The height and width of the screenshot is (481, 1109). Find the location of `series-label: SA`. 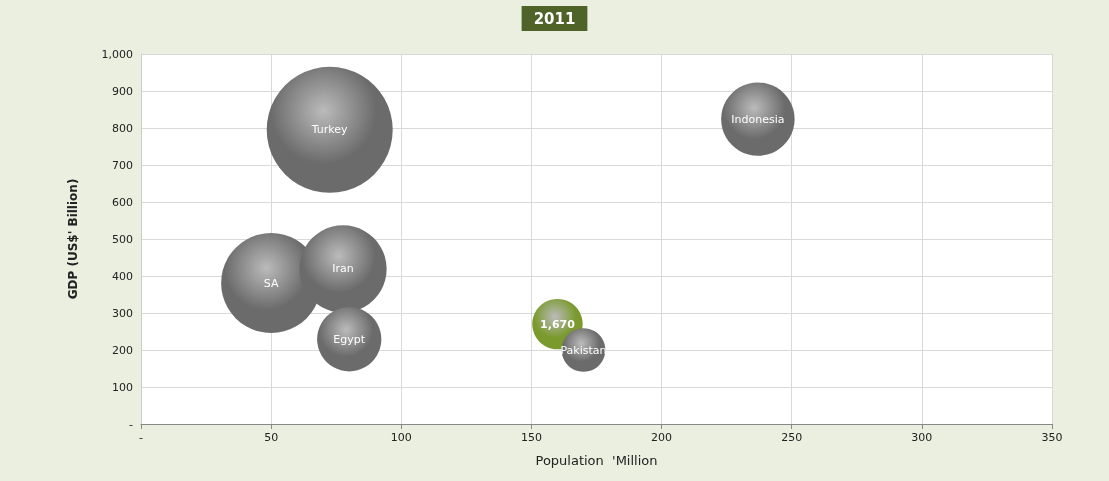

series-label: SA is located at coordinates (271, 283).